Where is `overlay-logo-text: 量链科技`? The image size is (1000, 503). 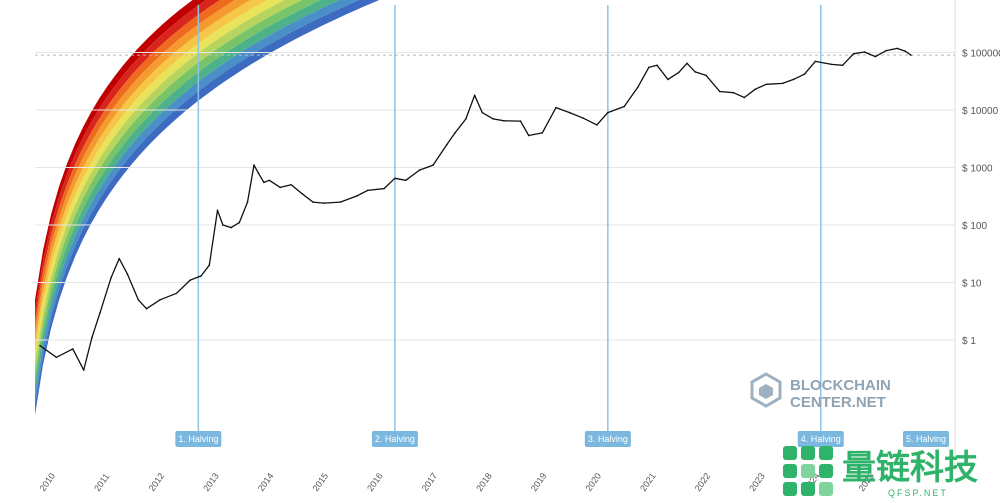 overlay-logo-text: 量链科技 is located at coordinates (910, 468).